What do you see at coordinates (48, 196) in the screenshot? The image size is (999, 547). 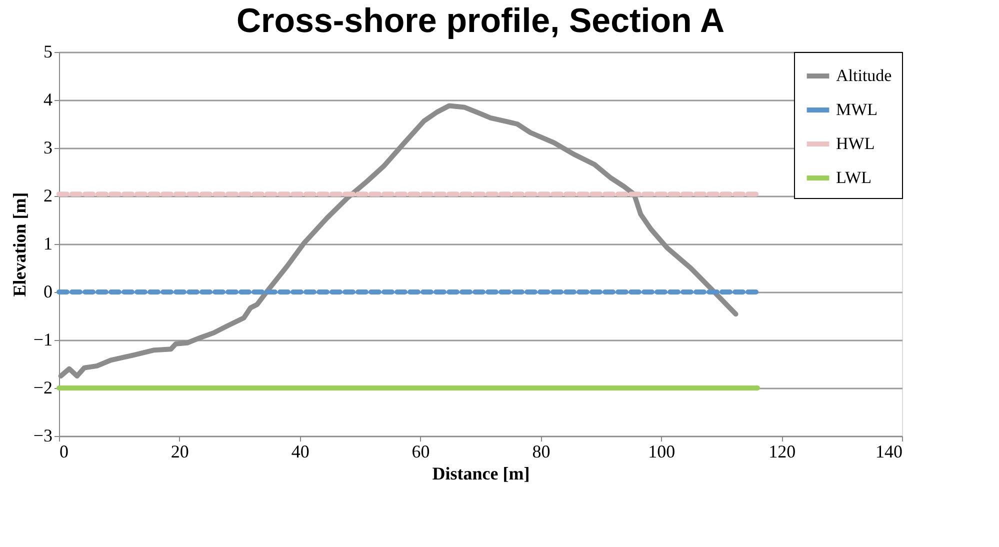 I see `y-tick-label: 2` at bounding box center [48, 196].